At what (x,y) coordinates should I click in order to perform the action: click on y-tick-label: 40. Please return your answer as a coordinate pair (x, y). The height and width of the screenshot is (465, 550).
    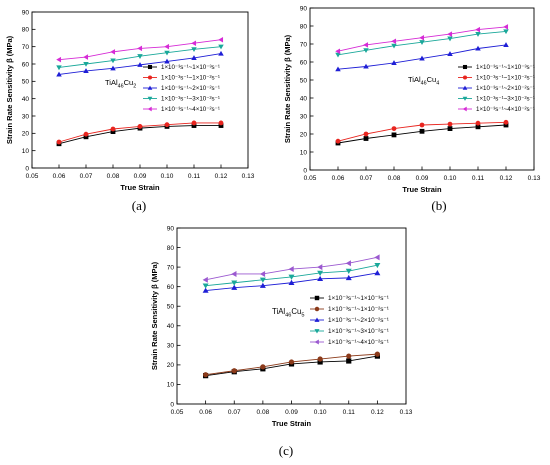
    Looking at the image, I should click on (304, 98).